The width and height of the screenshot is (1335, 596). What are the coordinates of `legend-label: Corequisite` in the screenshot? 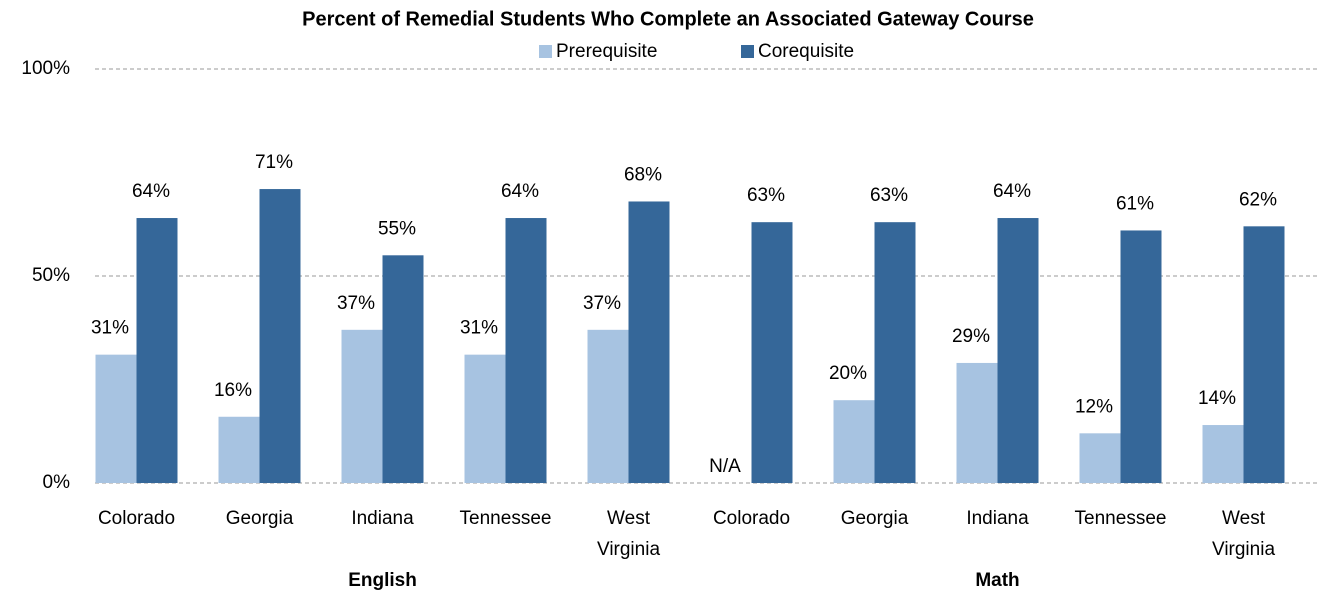 It's located at (806, 51).